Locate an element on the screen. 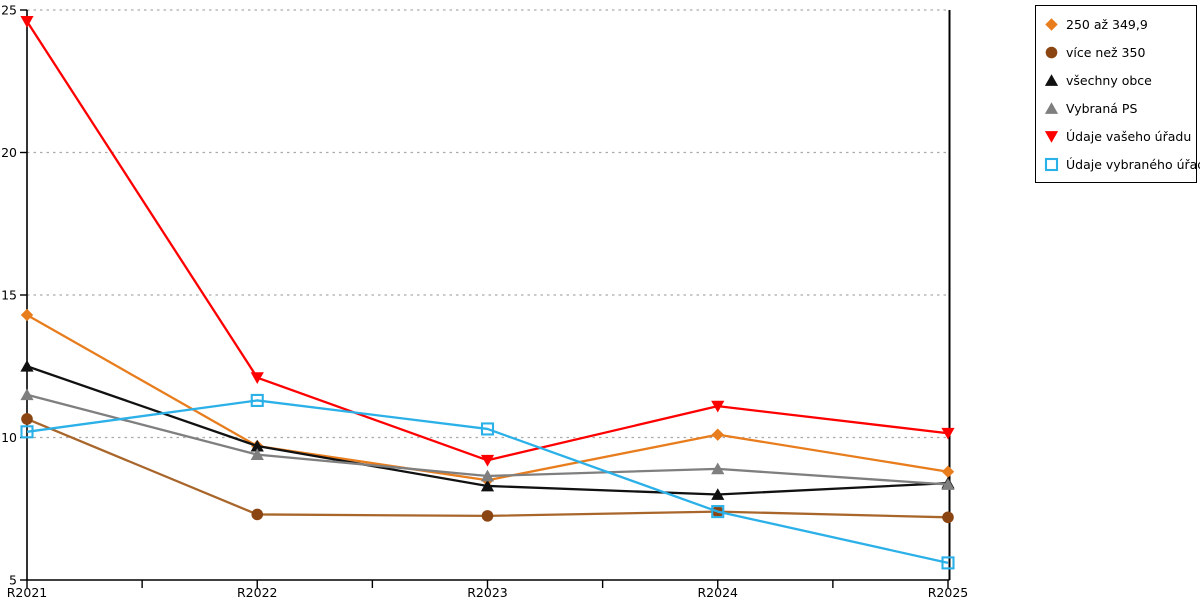 Image resolution: width=1200 pixels, height=600 pixels. svg-text: R2024 is located at coordinates (718, 592).